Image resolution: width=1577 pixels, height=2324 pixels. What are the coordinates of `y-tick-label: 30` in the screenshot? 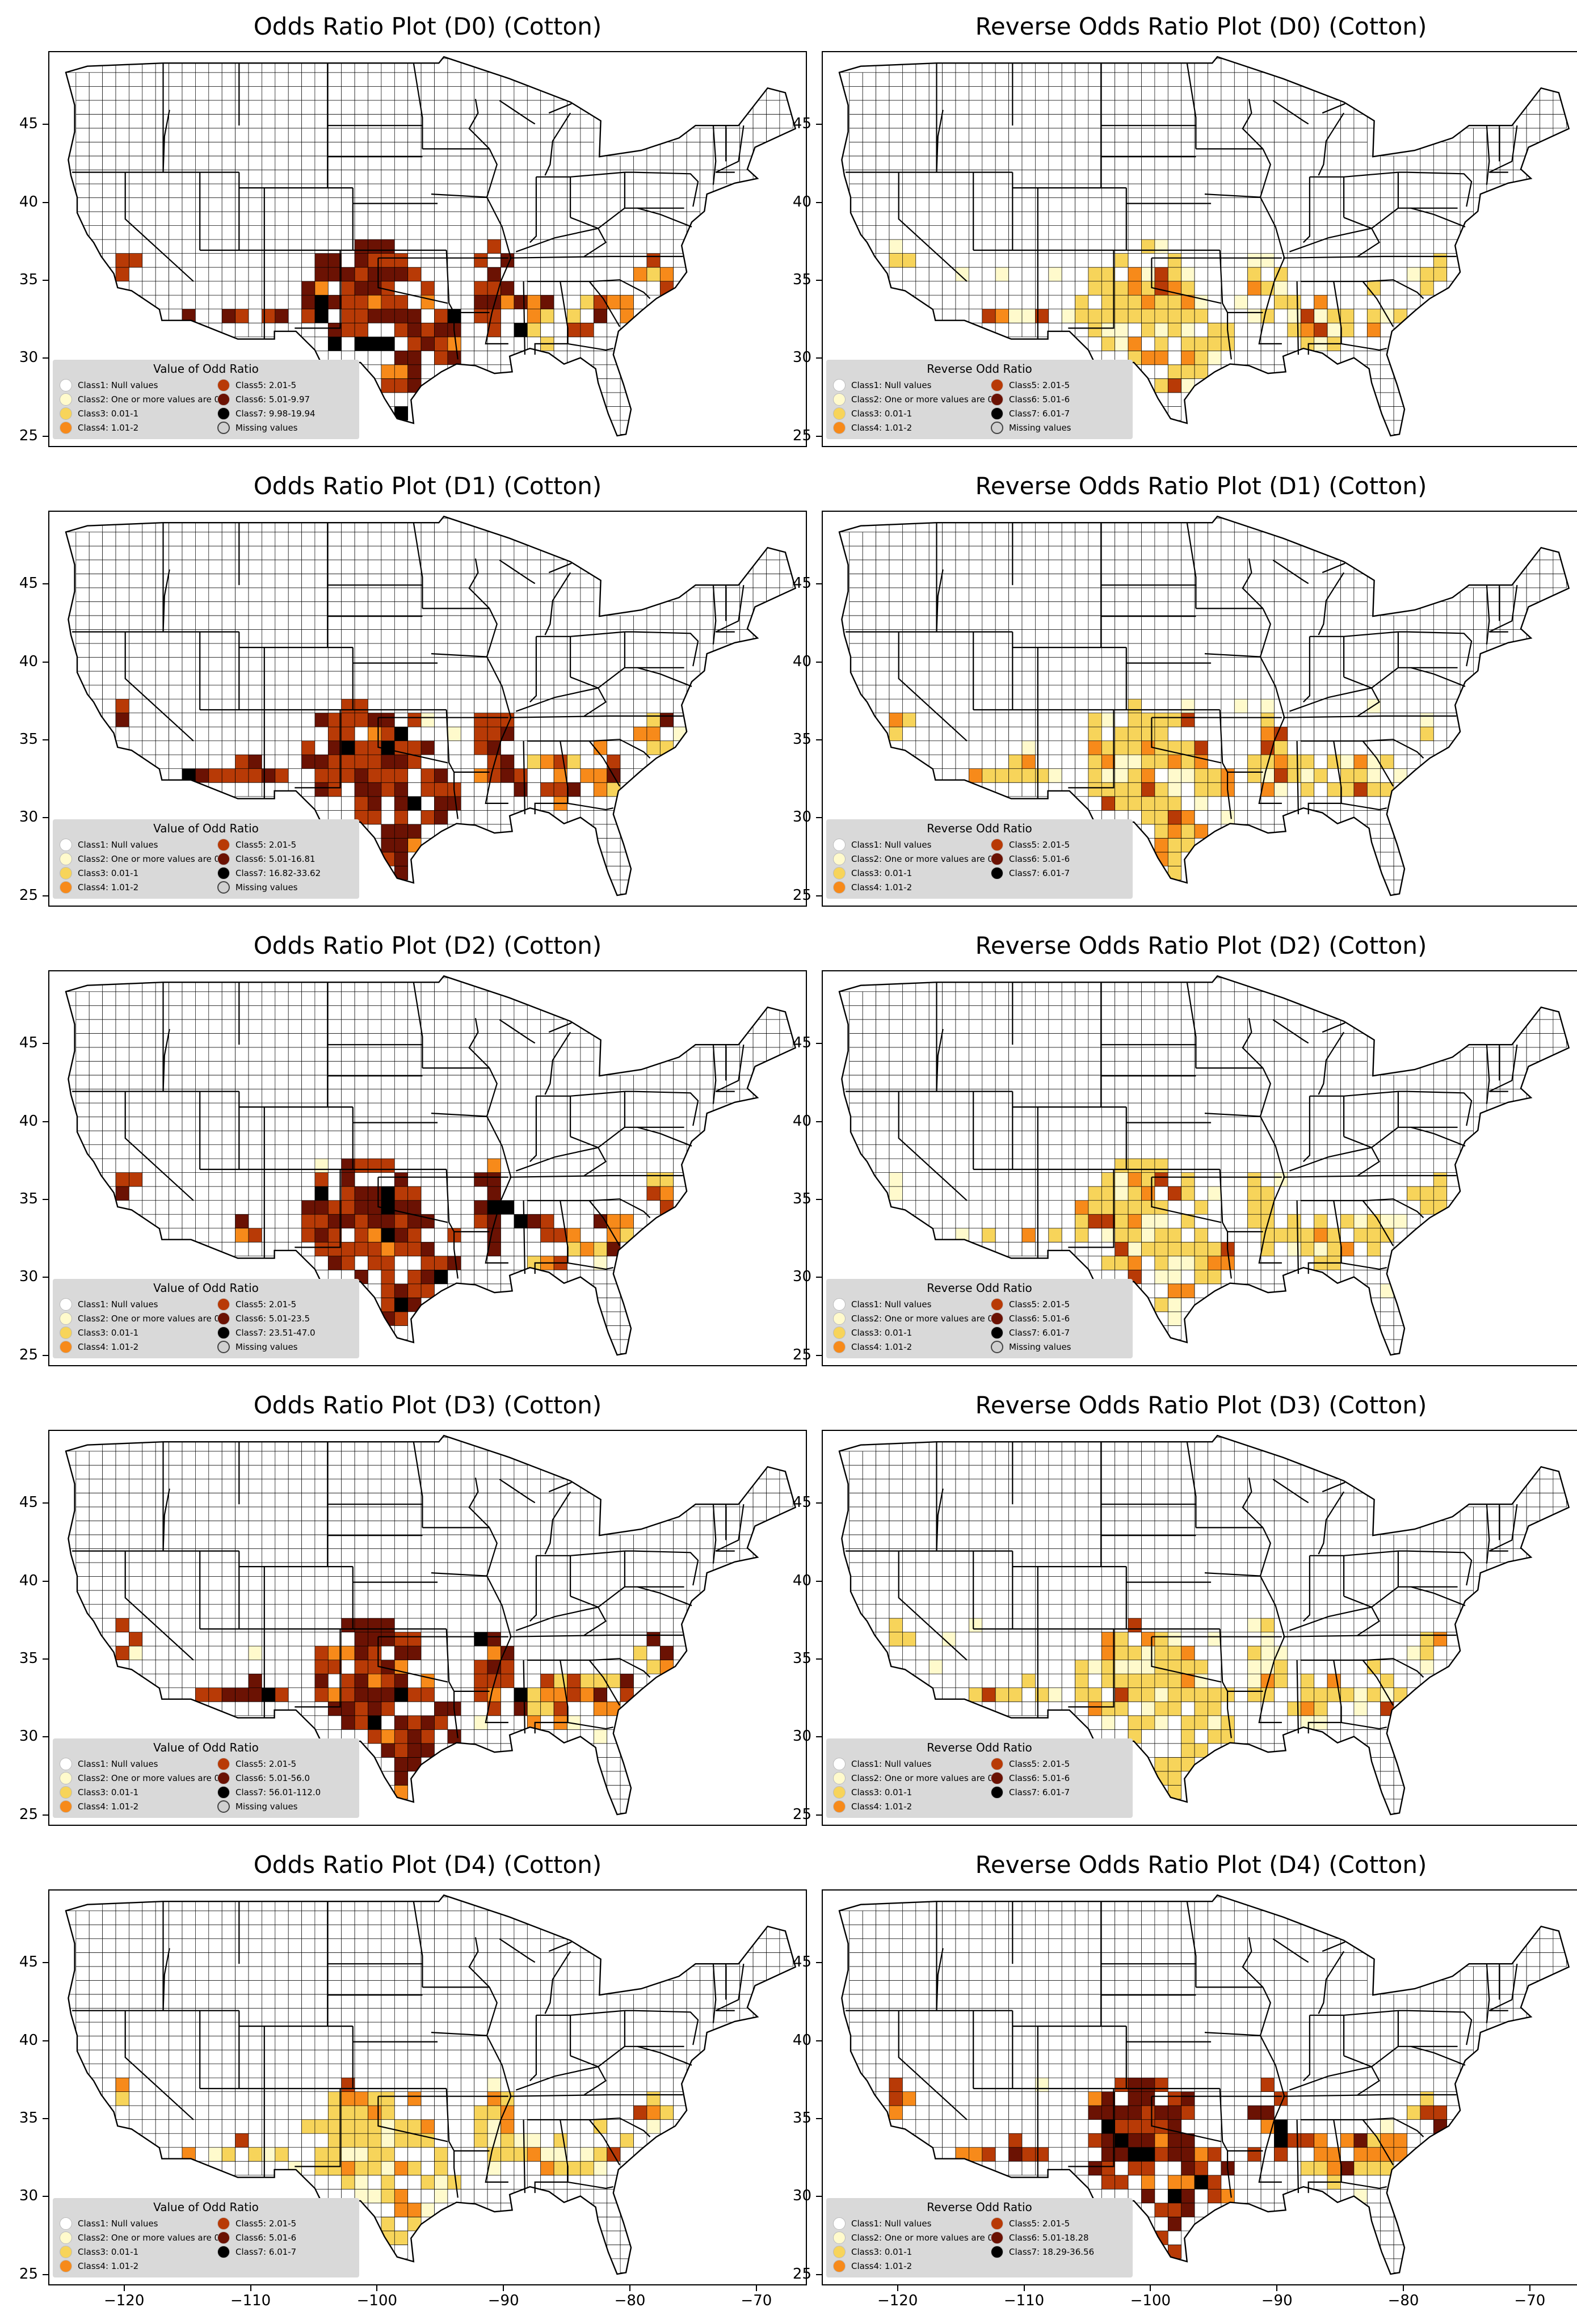 It's located at (28, 1277).